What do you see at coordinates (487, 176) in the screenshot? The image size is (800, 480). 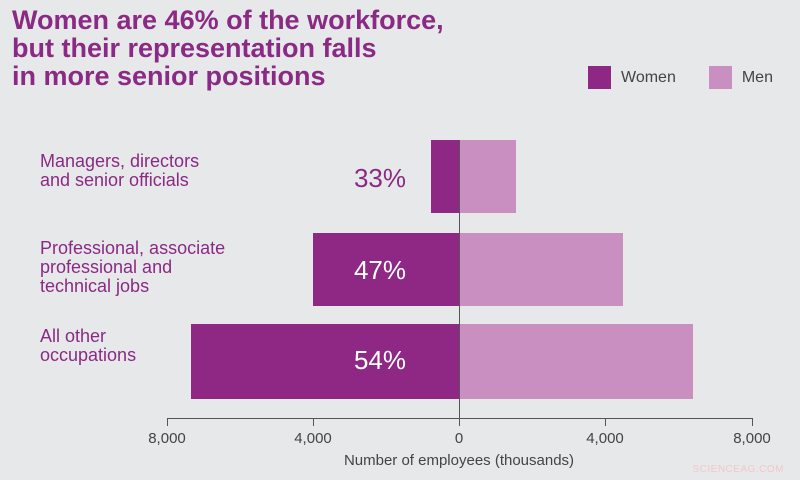 I see `bar-men-managers` at bounding box center [487, 176].